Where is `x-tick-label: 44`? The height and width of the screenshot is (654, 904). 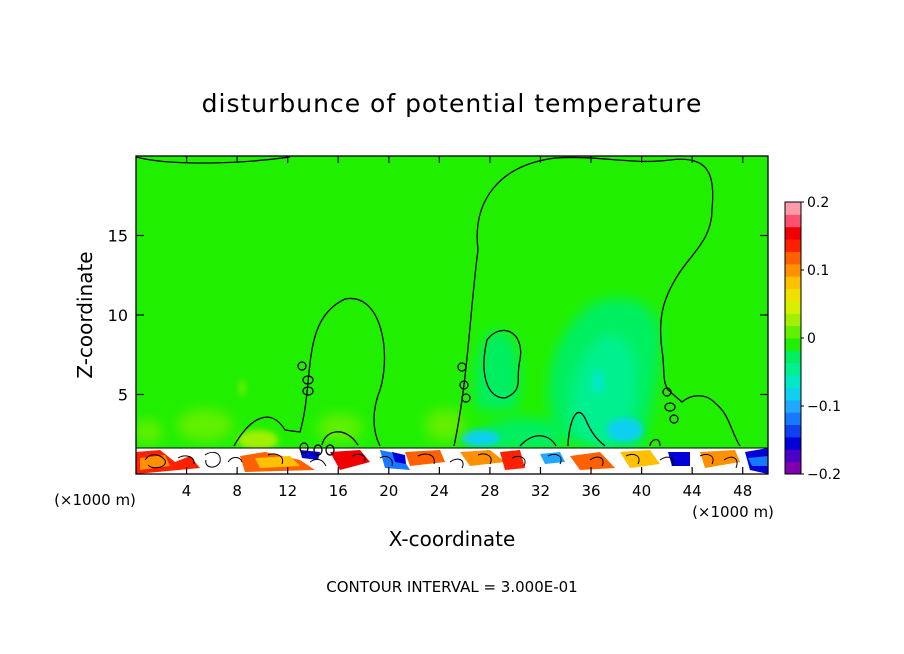 x-tick-label: 44 is located at coordinates (692, 491).